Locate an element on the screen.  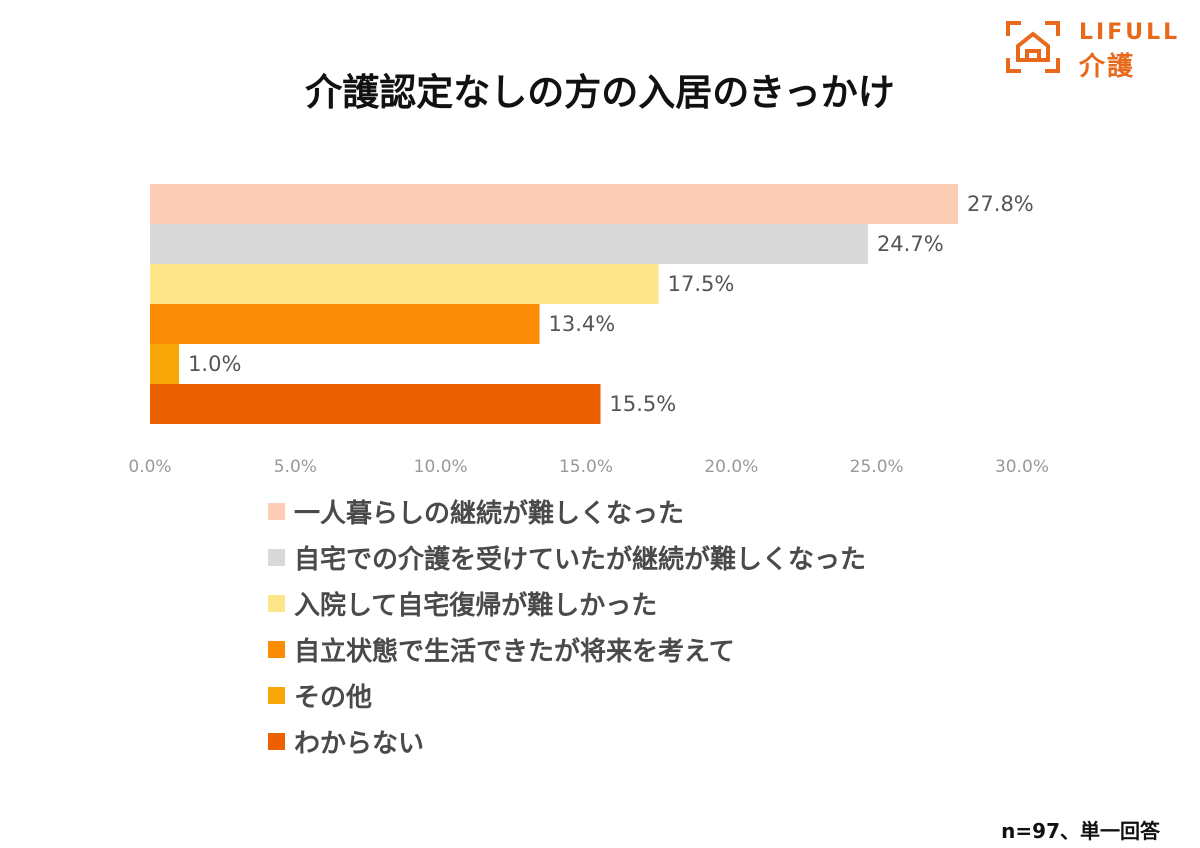
legend-item: 一人暮らしの継続が難しくなった is located at coordinates (567, 511).